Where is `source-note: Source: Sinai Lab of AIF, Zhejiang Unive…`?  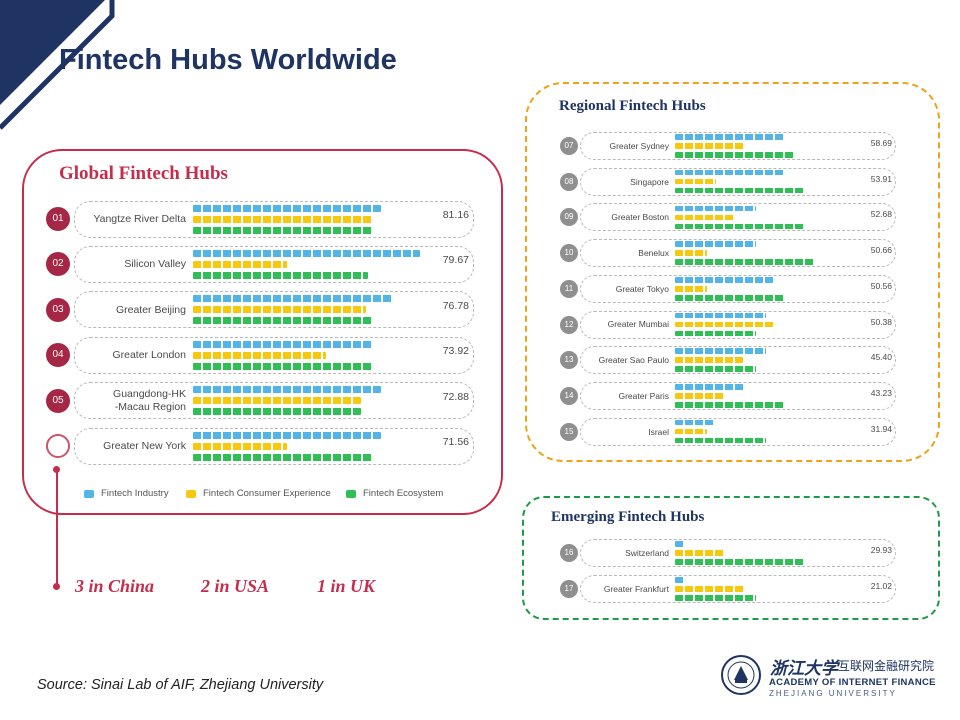 source-note: Source: Sinai Lab of AIF, Zhejiang Unive… is located at coordinates (180, 685).